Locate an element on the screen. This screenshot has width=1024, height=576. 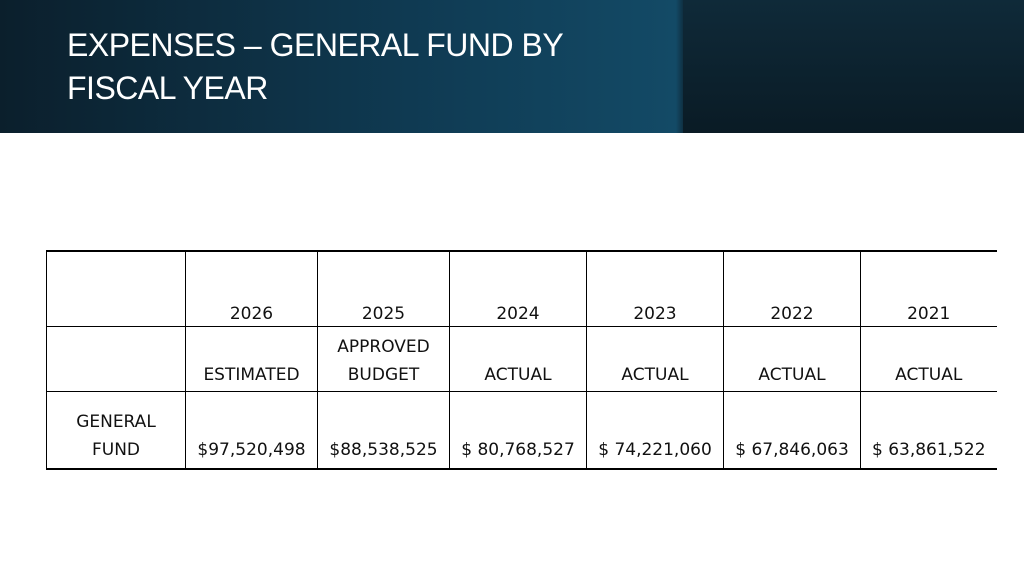
value-cell: $ 63,861,522 is located at coordinates (928, 430).